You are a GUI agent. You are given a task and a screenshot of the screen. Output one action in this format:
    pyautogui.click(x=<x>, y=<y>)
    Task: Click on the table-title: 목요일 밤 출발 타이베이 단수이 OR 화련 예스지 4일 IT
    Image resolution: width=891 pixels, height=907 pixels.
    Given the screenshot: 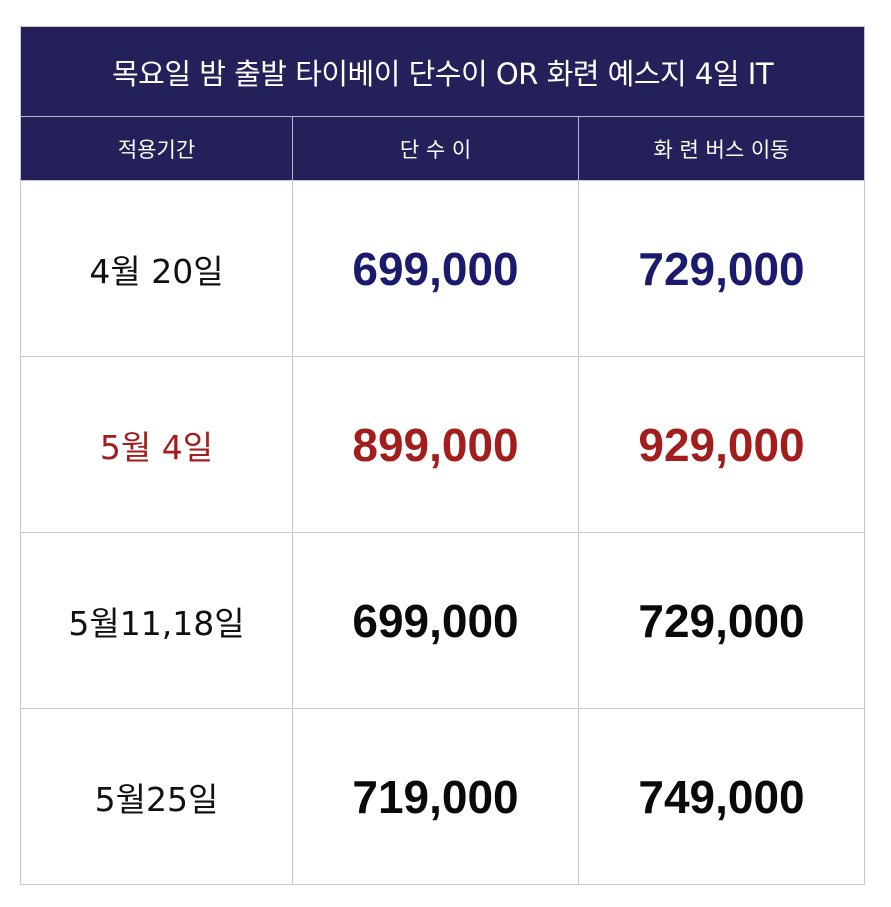 What is the action you would take?
    pyautogui.click(x=442, y=71)
    